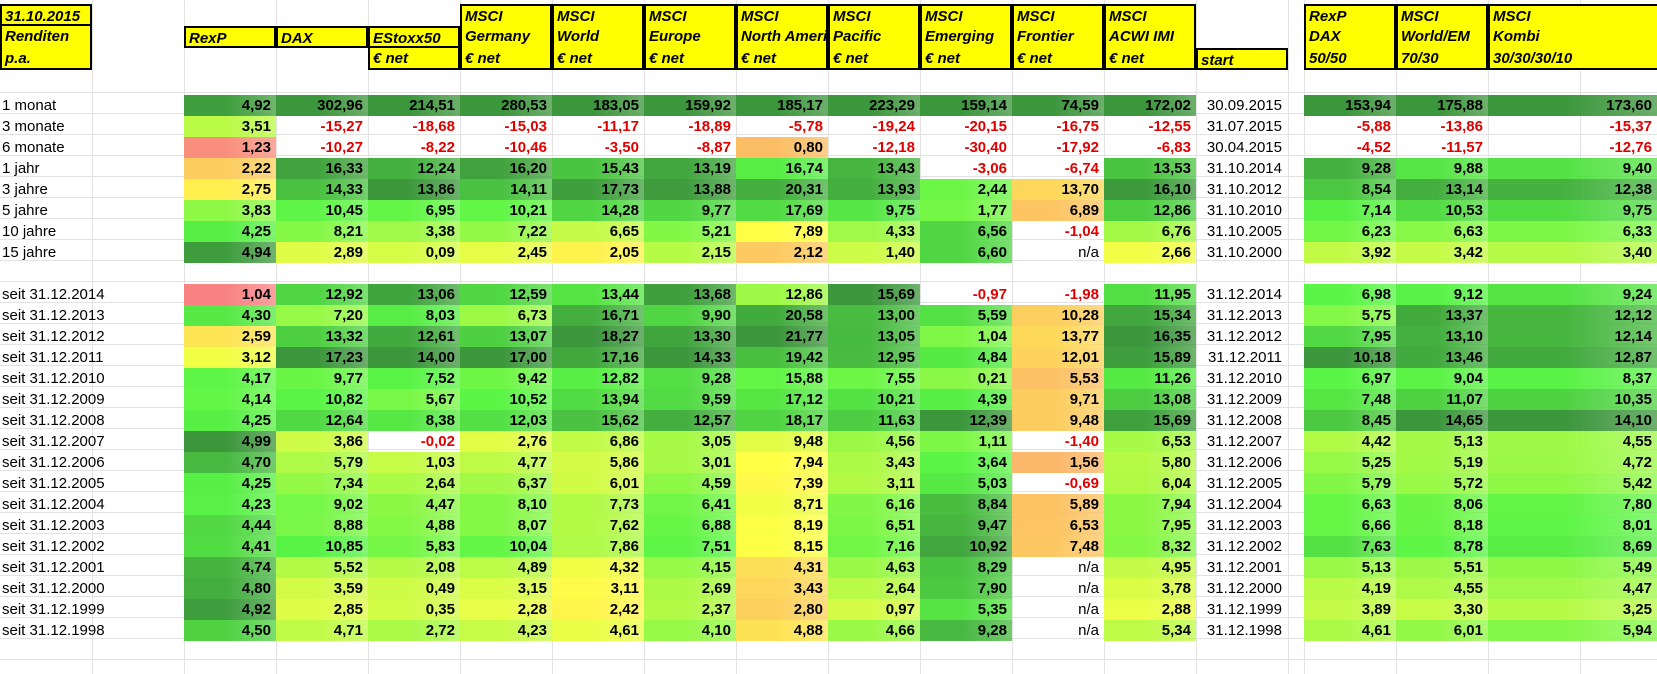 Image resolution: width=1657 pixels, height=674 pixels. What do you see at coordinates (53, 462) in the screenshot?
I see `row-label: seit 31.12.2006` at bounding box center [53, 462].